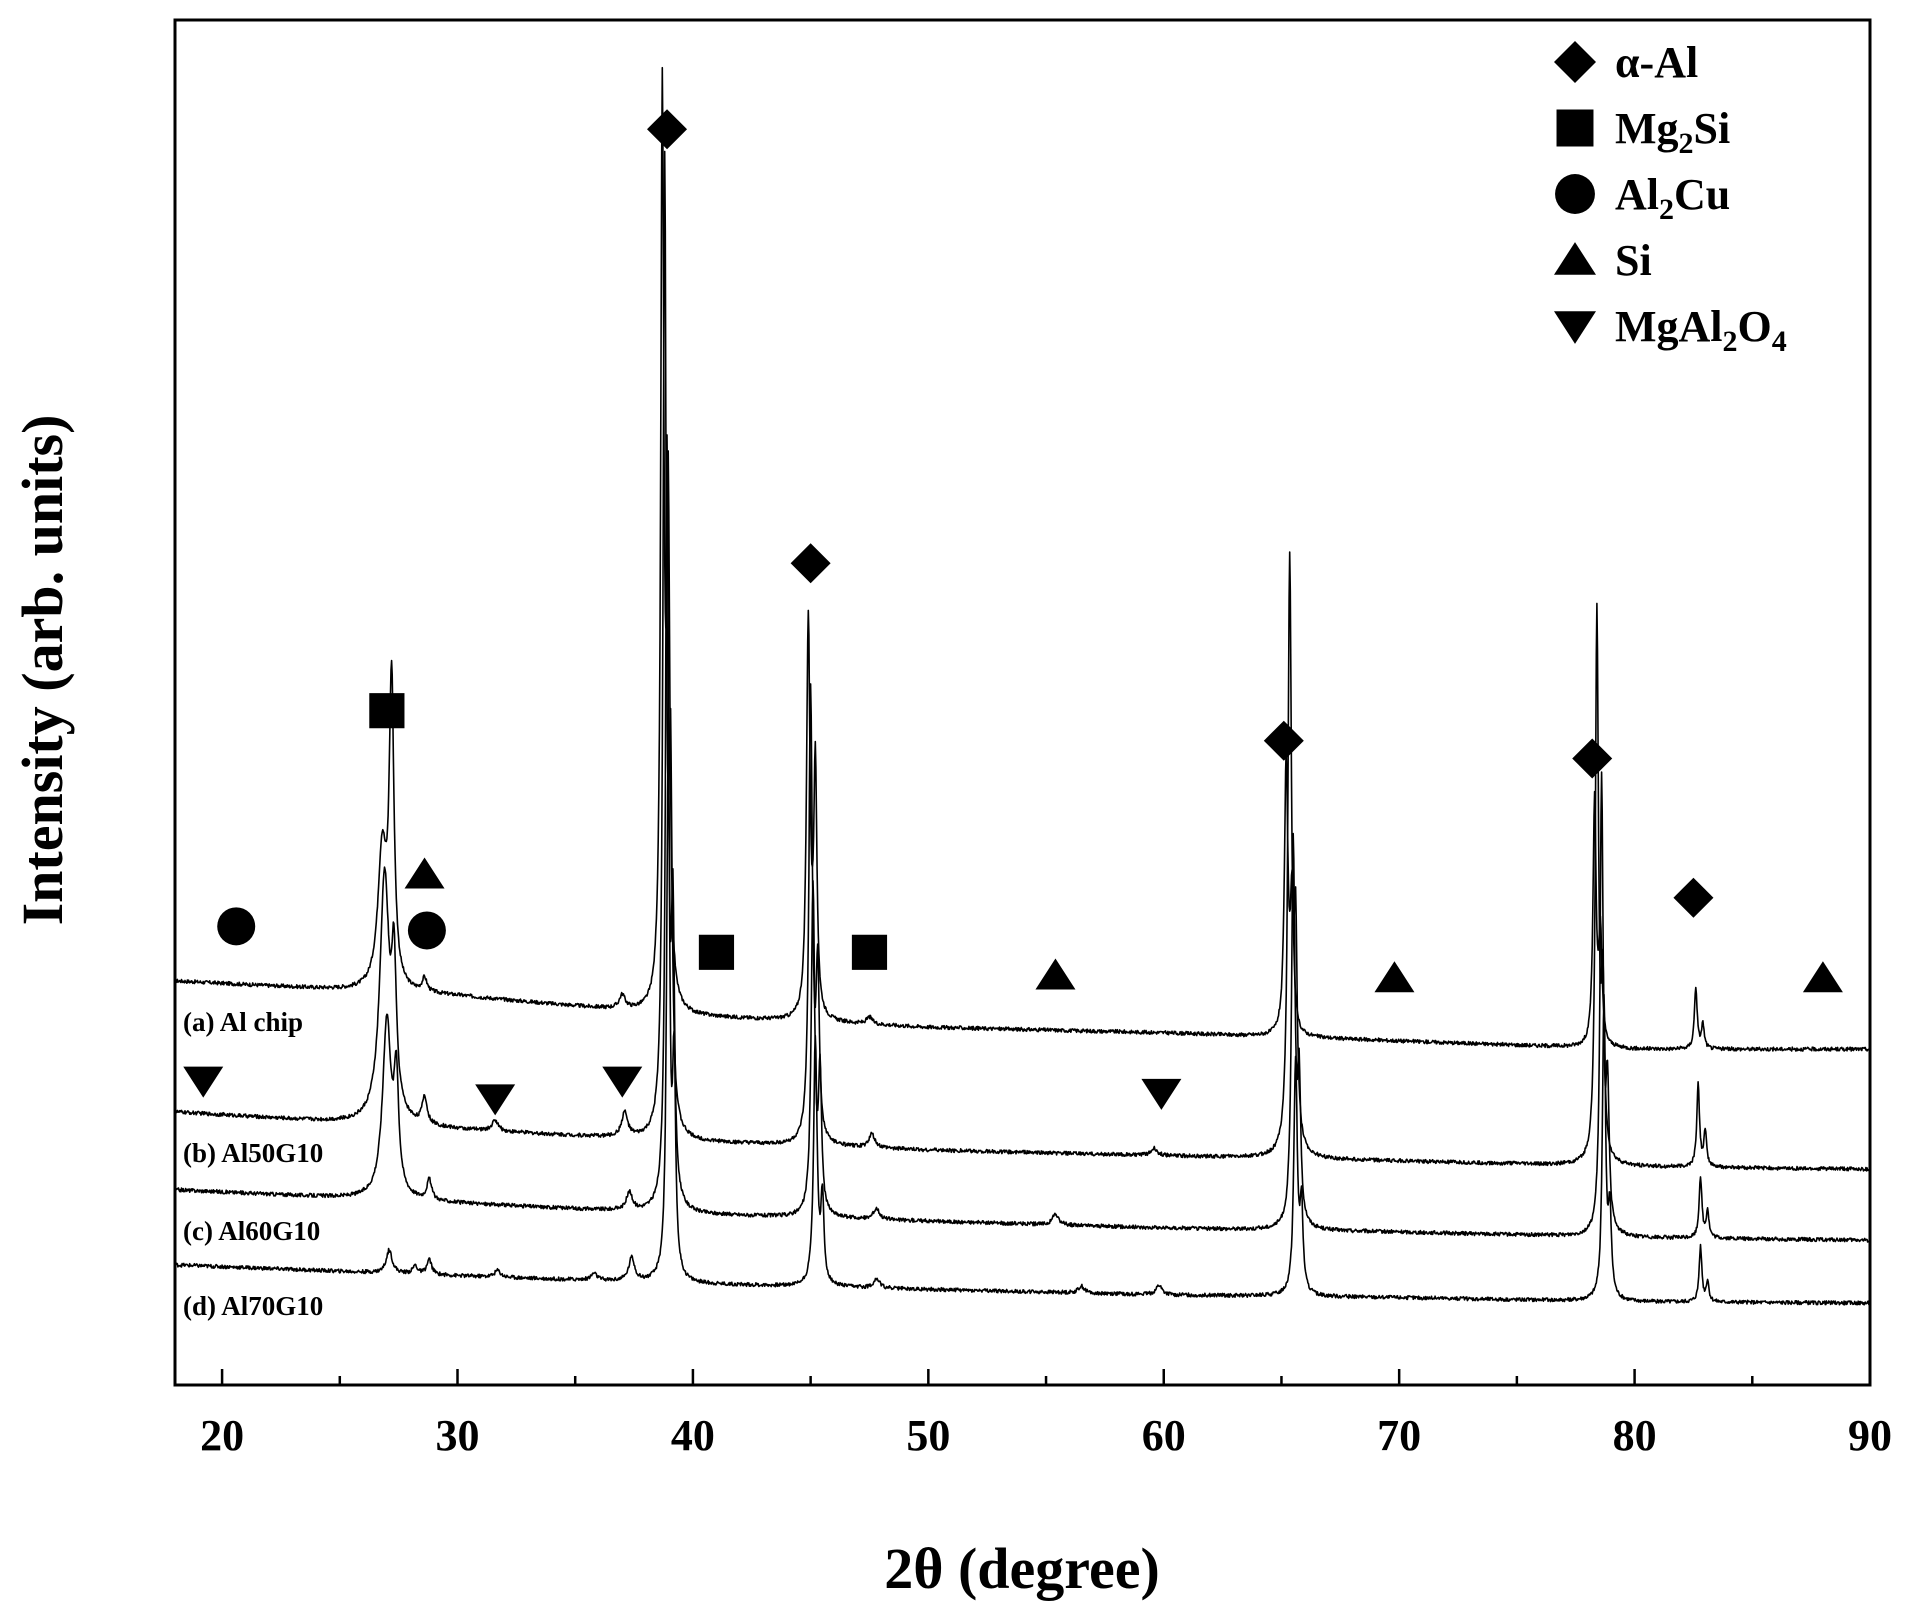  What do you see at coordinates (1603, 260) in the screenshot?
I see `legend-entry: Si` at bounding box center [1603, 260].